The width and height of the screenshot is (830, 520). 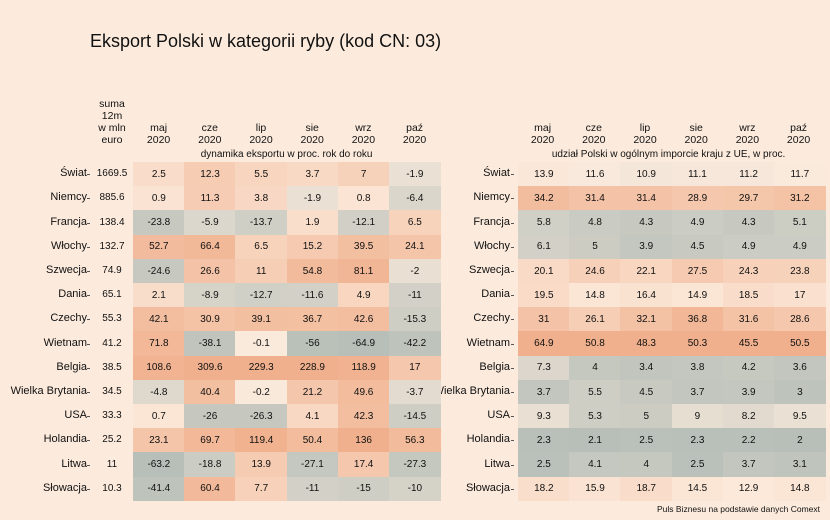 I want to click on dynamics-cell: 71.8, so click(x=159, y=344).